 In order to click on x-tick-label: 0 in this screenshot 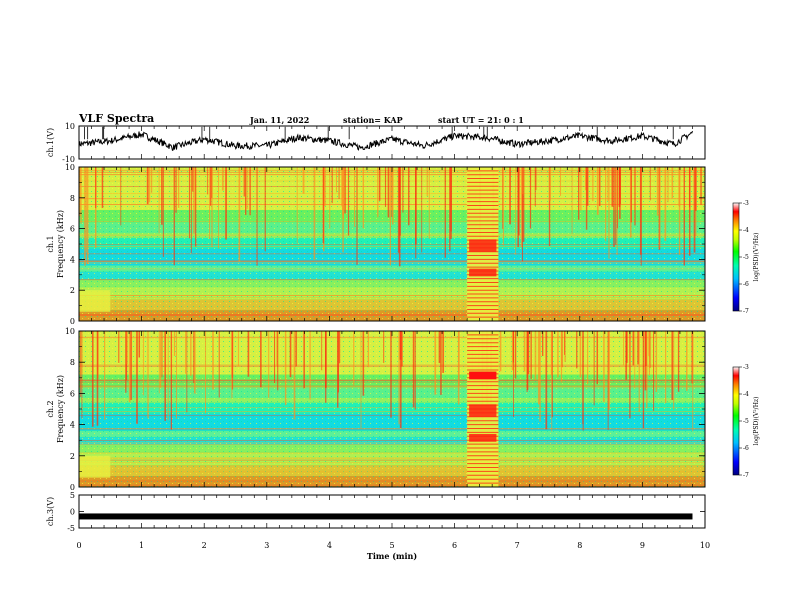, I will do `click(78, 545)`.